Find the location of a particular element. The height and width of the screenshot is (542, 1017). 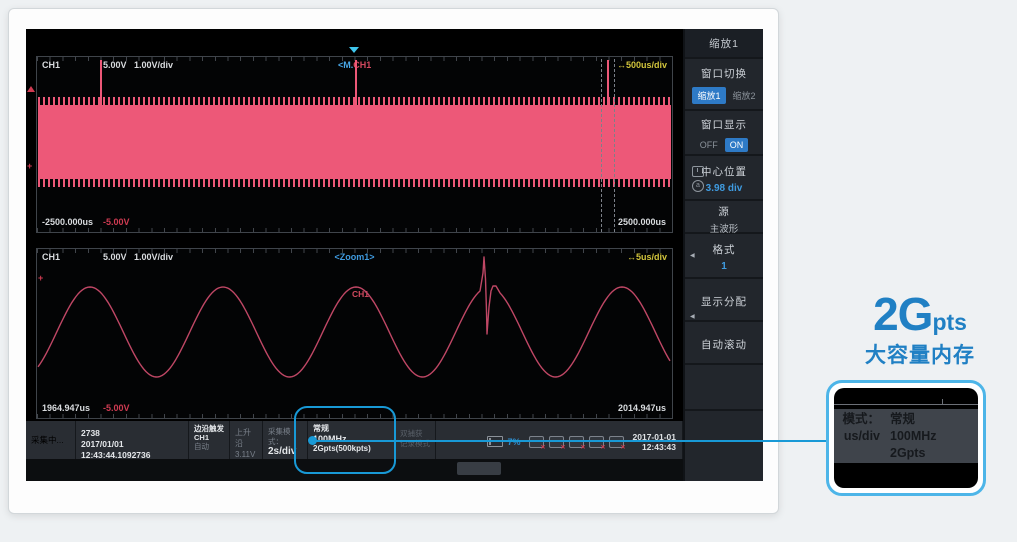

sidebar-menu: 缩放1 窗口切换 缩放1 缩放2 窗口显示 OFF ON is located at coordinates (723, 255).